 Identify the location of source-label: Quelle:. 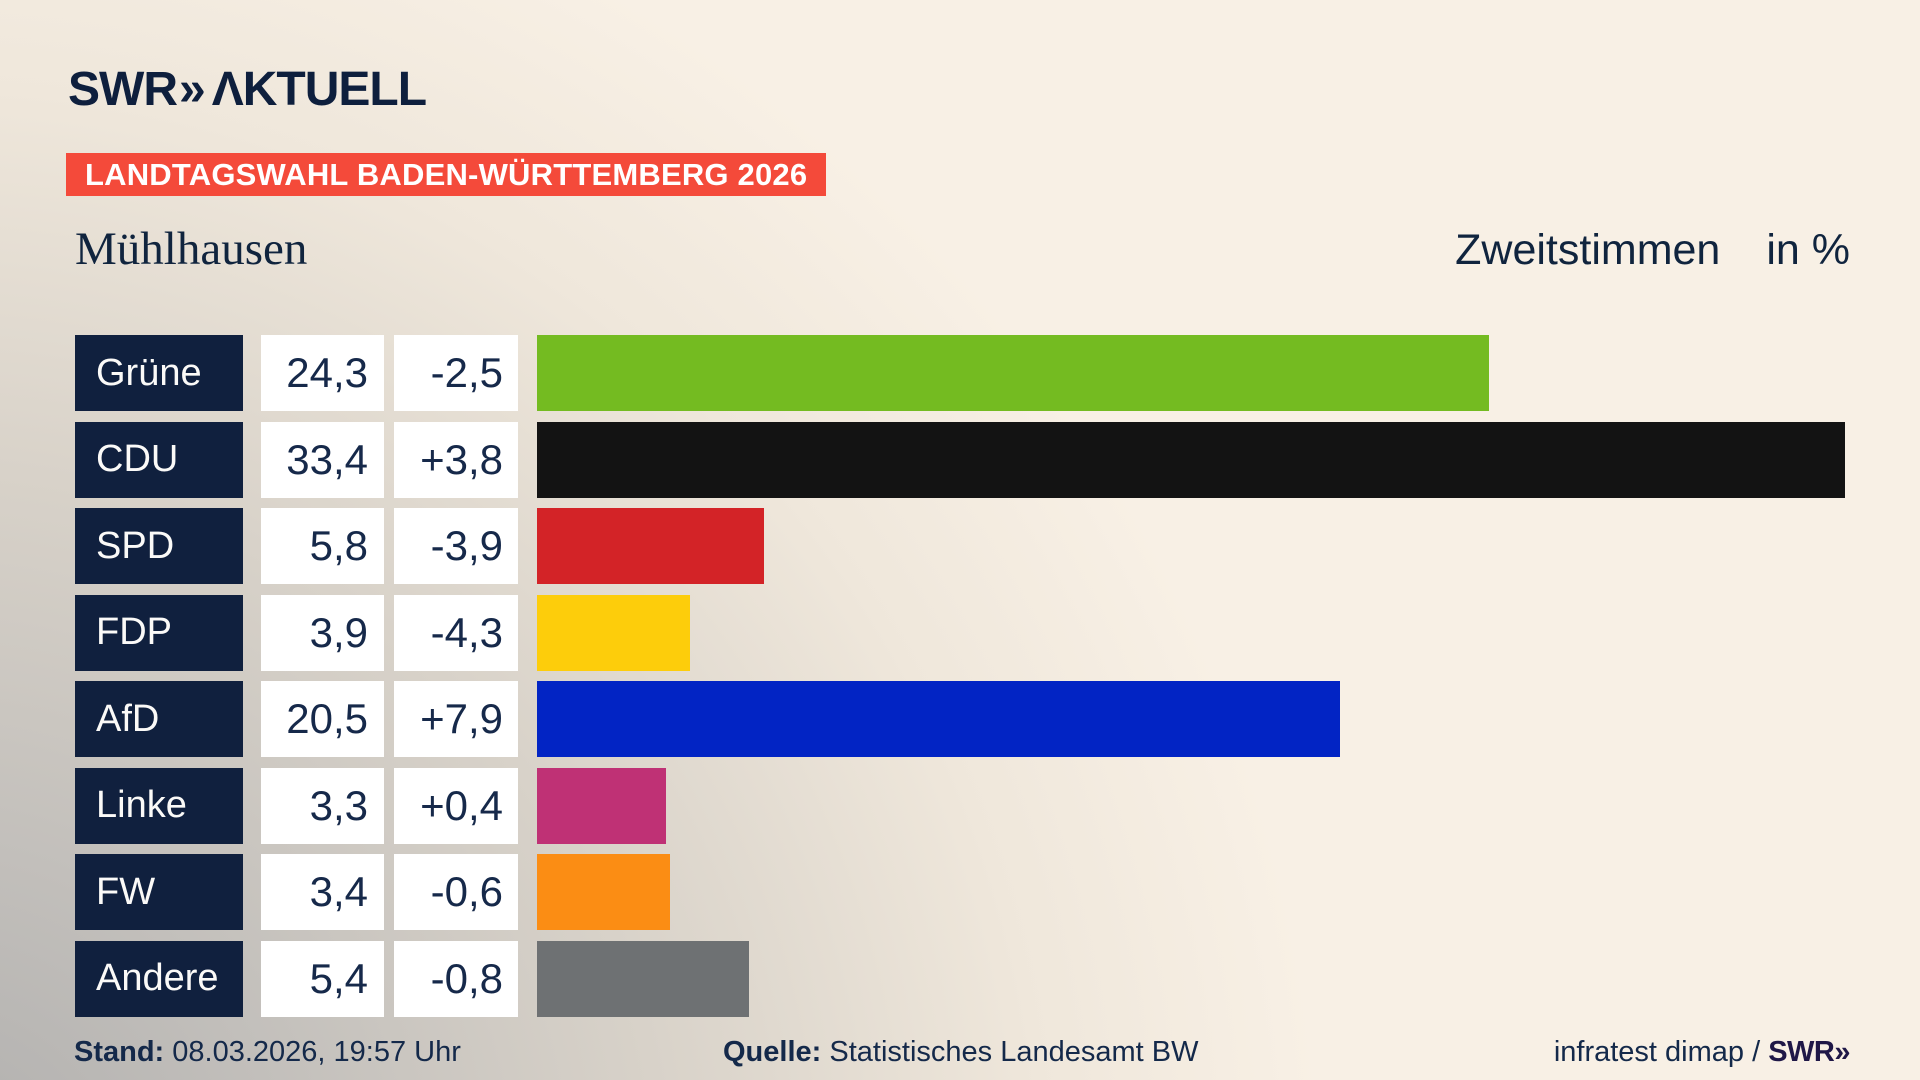
(772, 1052).